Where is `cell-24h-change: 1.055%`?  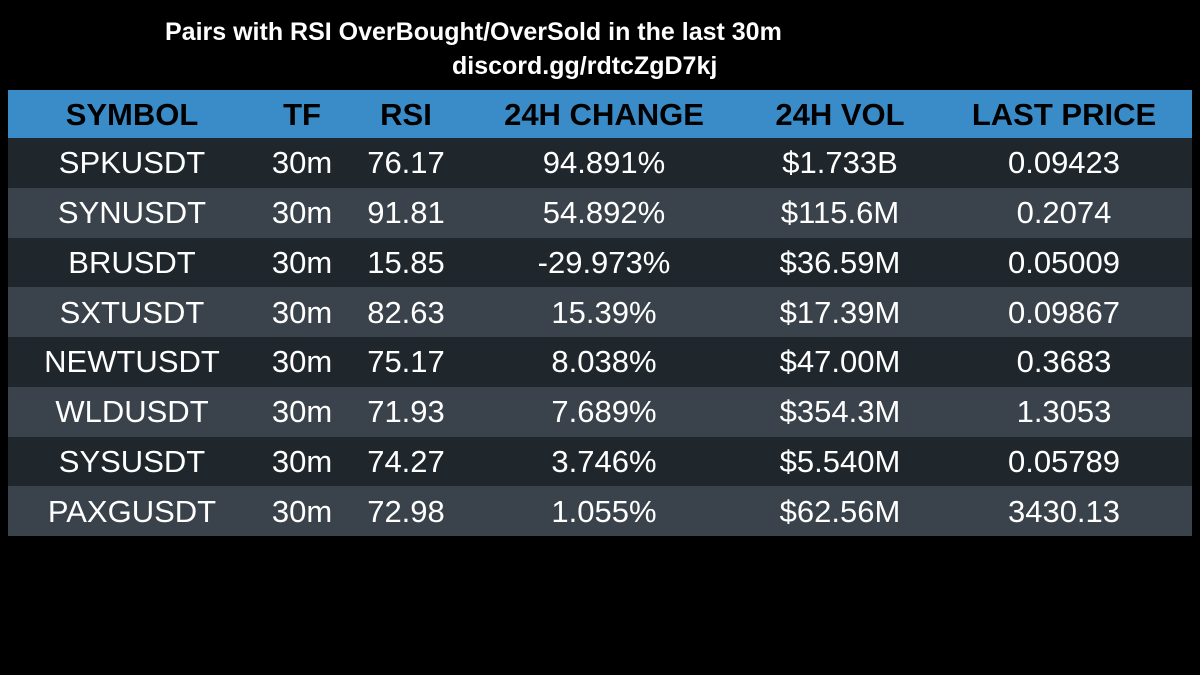 cell-24h-change: 1.055% is located at coordinates (604, 511).